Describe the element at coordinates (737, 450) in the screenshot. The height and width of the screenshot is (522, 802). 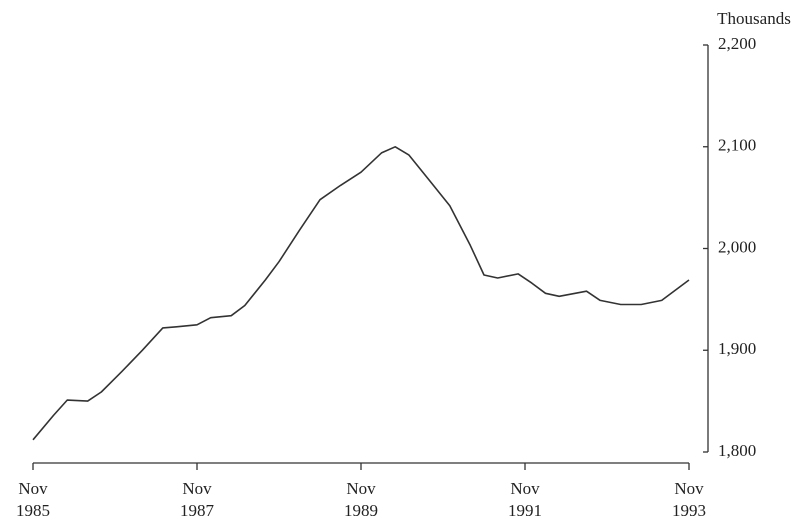
I see `y-tick-label: 1,800` at that location.